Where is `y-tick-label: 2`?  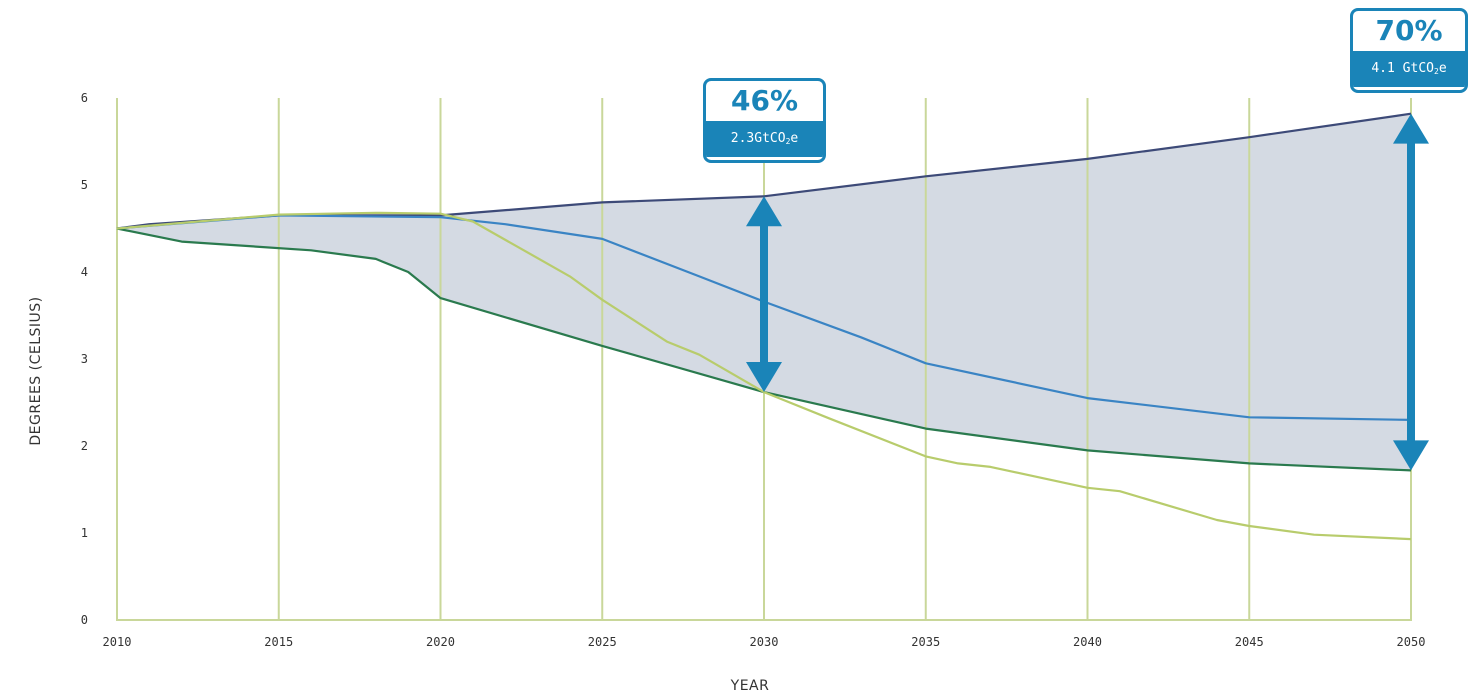
y-tick-label: 2 is located at coordinates (84, 446).